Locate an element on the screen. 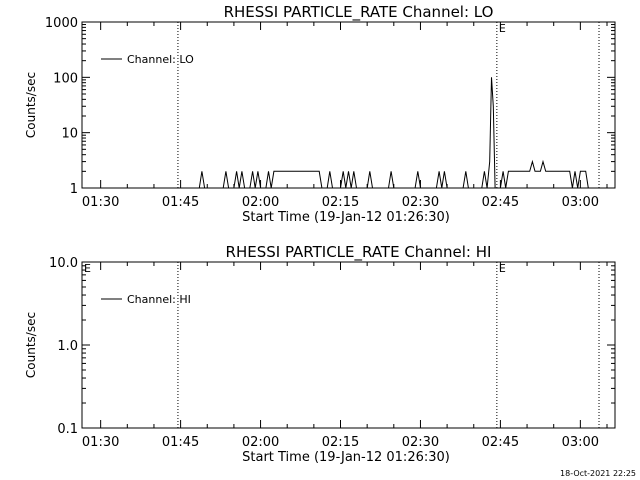  chart-title: RHESSI PARTICLE_RATE Channel: HI is located at coordinates (359, 252).